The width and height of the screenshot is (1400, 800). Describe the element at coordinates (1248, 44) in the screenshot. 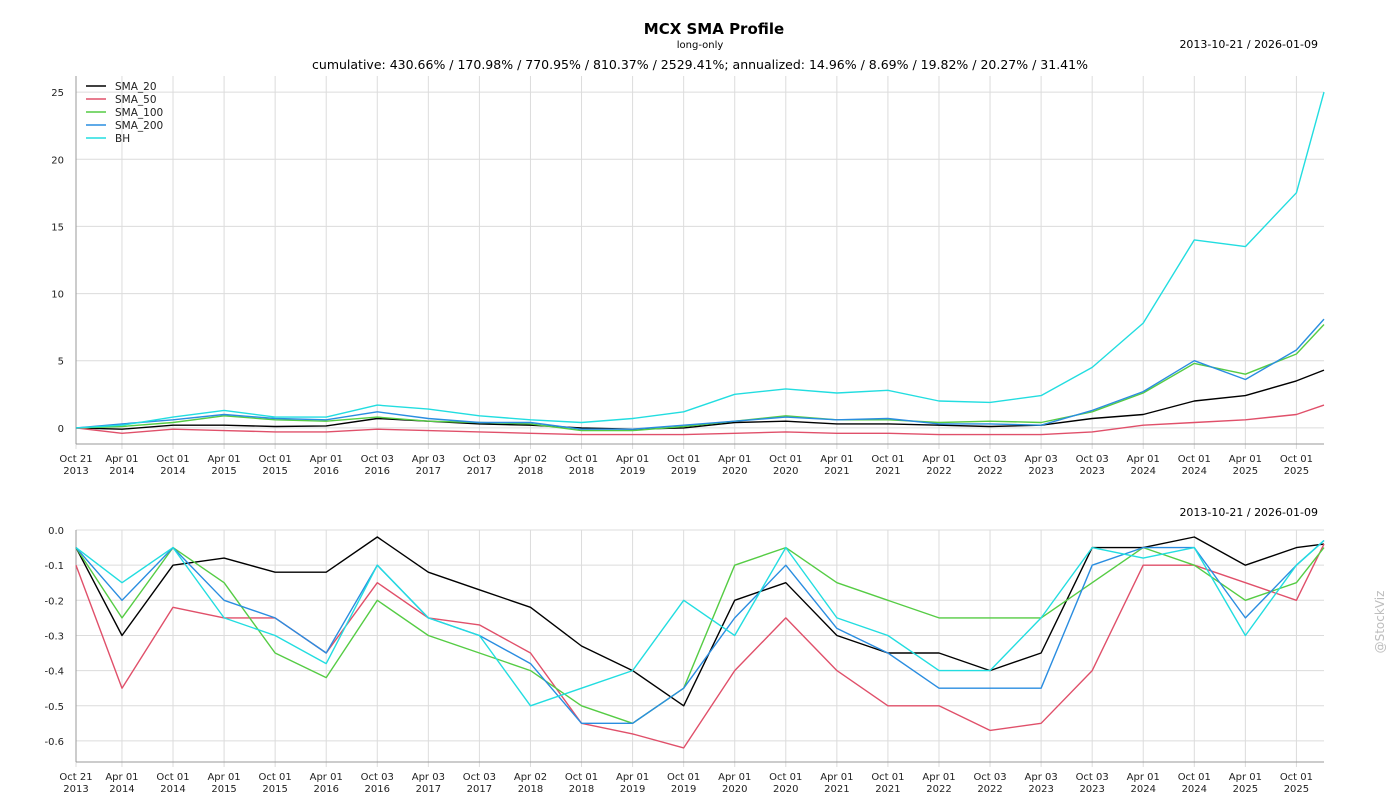

I see `date-range-top: 2013-10-21 / 2026-01-09` at that location.